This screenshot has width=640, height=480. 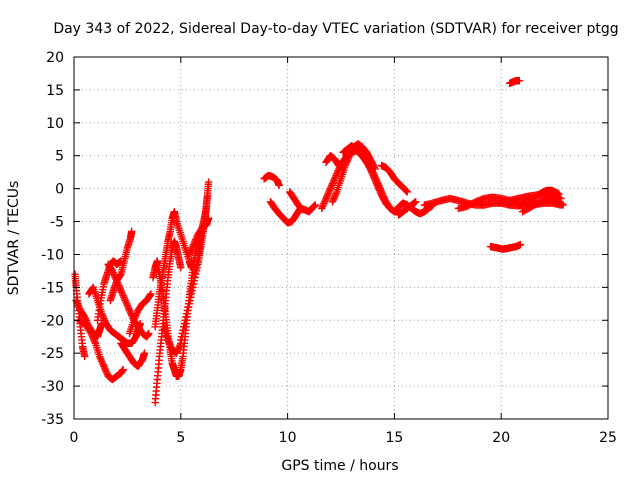 I want to click on y-tick-label: -15, so click(x=52, y=288).